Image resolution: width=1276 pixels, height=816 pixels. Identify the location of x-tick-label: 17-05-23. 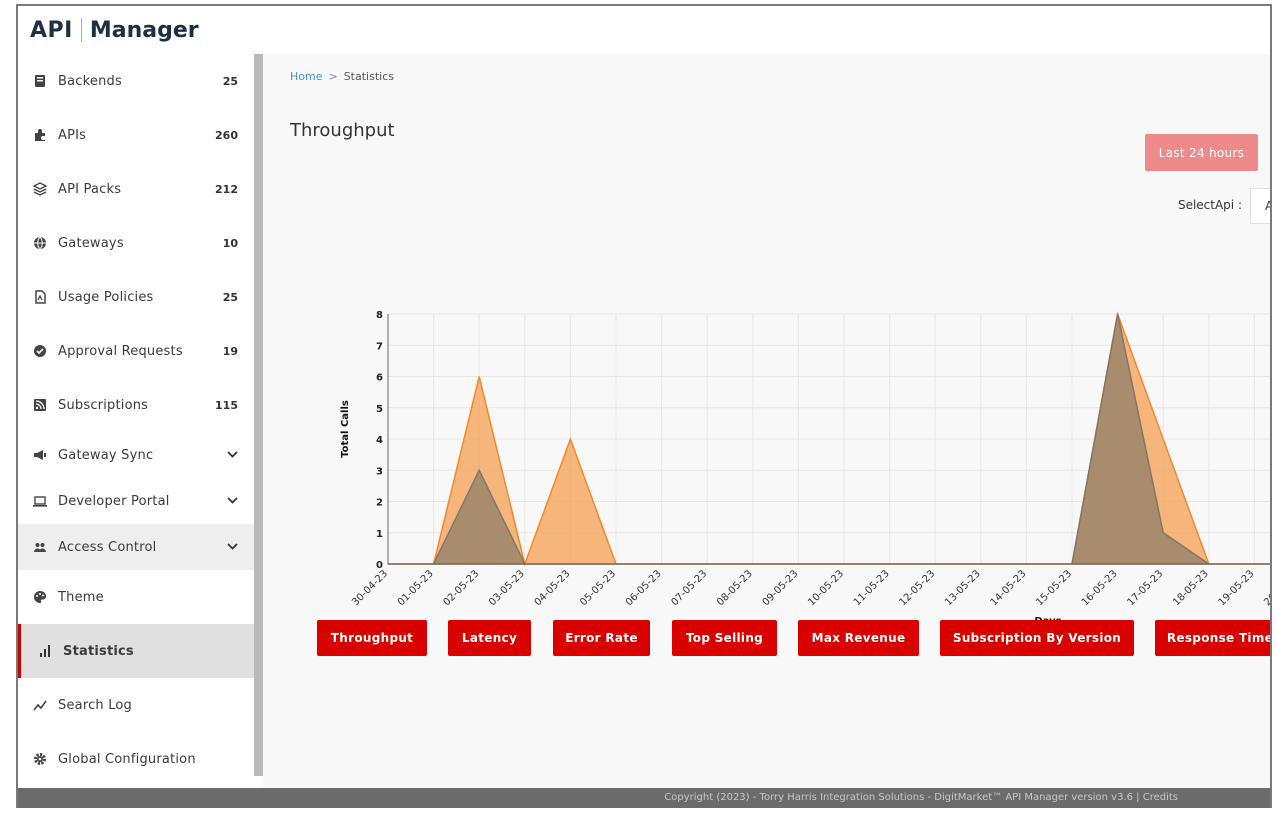
(1145, 588).